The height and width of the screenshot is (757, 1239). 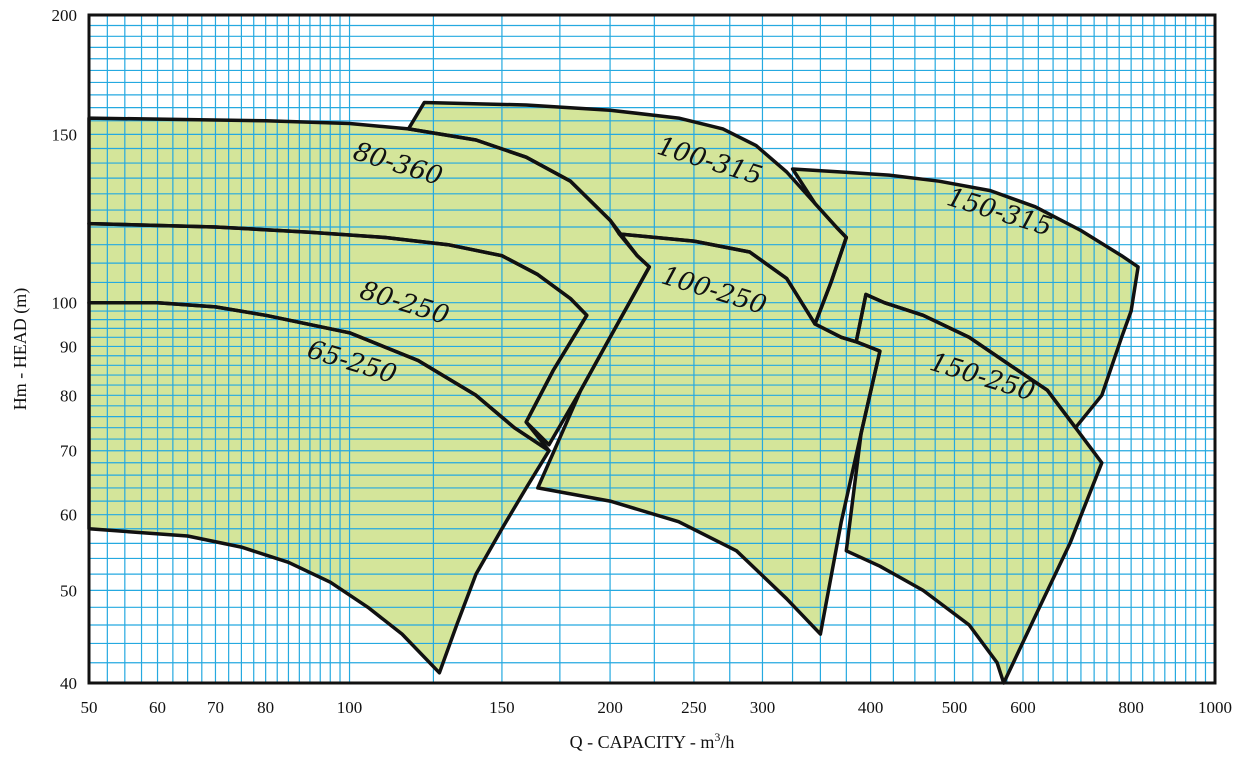 I want to click on x-tick-label: 800, so click(x=1131, y=707).